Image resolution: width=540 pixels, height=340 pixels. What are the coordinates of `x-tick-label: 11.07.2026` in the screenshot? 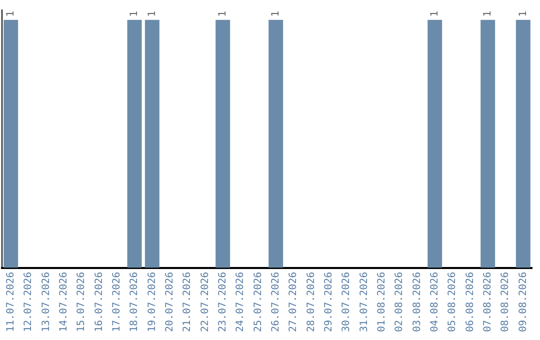 It's located at (10, 302).